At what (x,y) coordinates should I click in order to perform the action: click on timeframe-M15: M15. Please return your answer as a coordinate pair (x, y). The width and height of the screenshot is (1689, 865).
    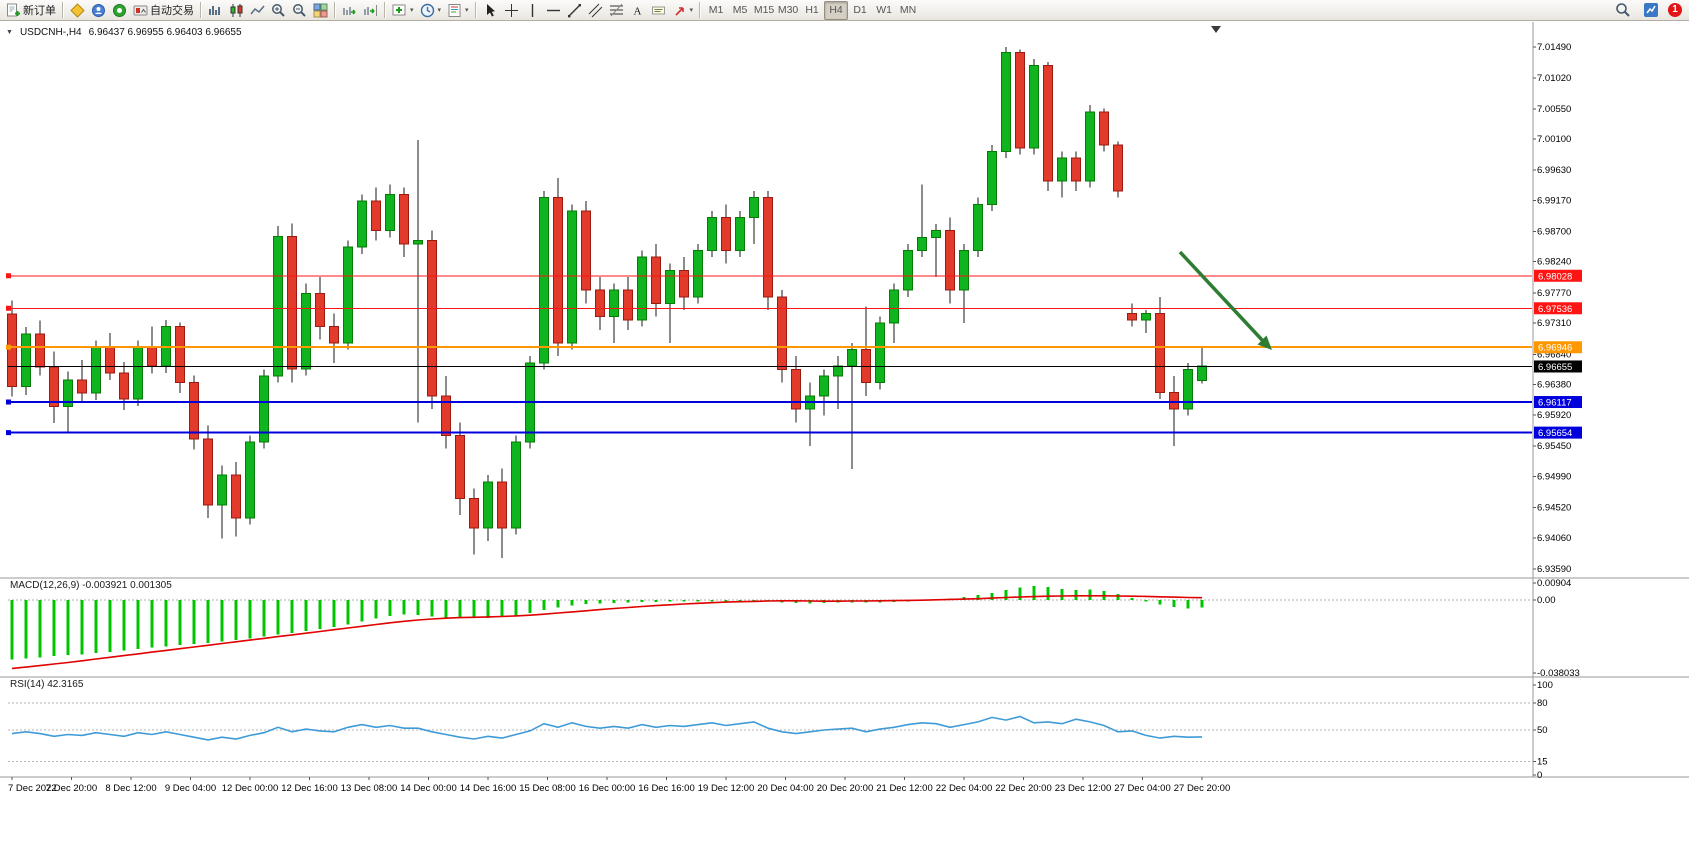
    Looking at the image, I should click on (764, 10).